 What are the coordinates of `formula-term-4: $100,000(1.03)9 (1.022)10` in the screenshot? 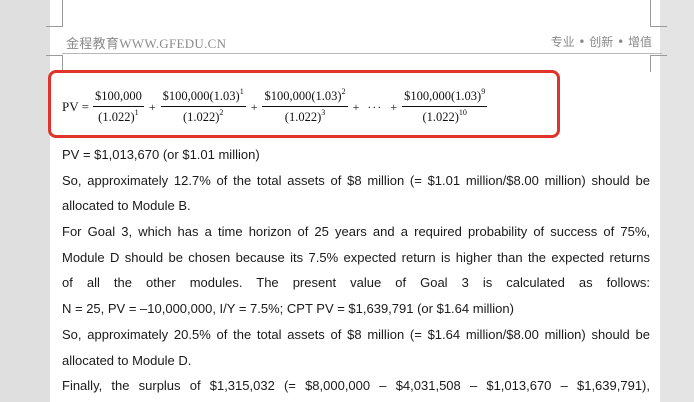 It's located at (445, 106).